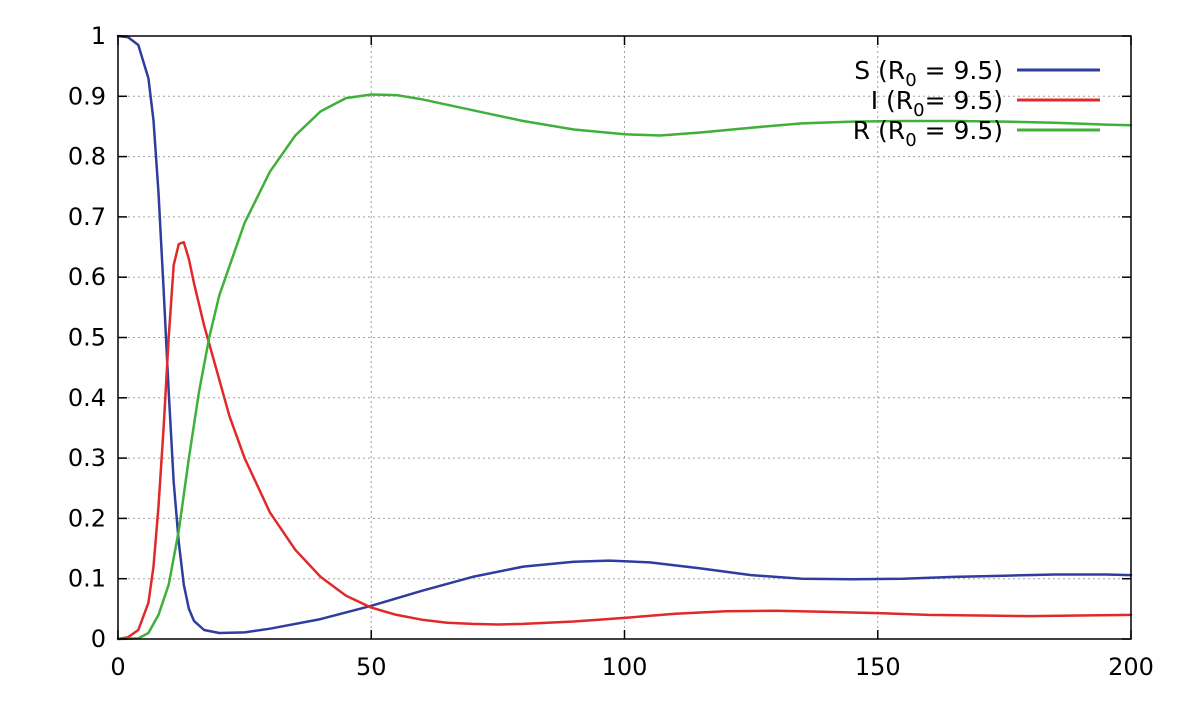 This screenshot has width=1181, height=710. I want to click on y-tick-label: 0.5, so click(87, 338).